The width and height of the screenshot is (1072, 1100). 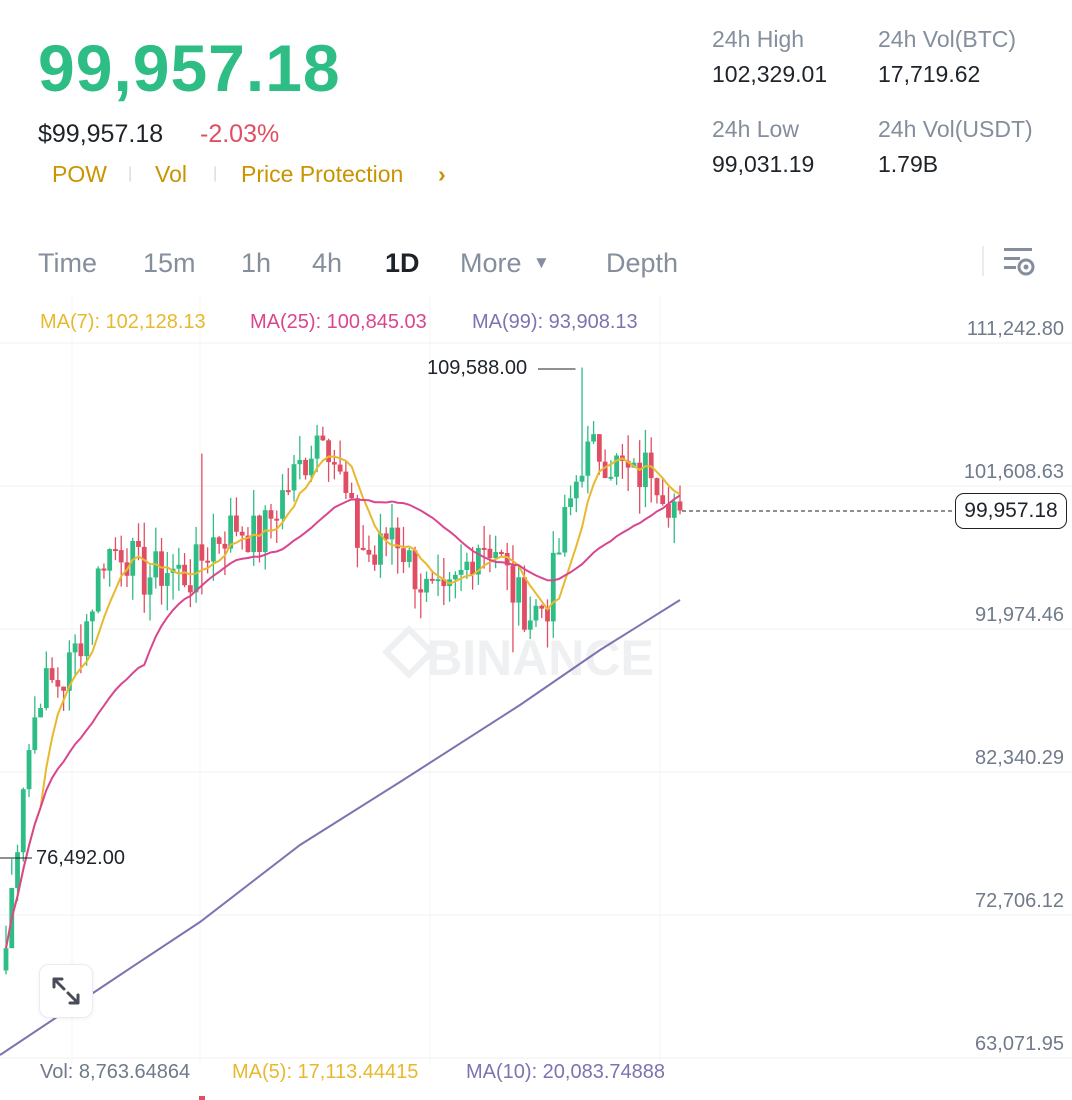 What do you see at coordinates (763, 164) in the screenshot?
I see `stat-24h-low-value: 99,031.19` at bounding box center [763, 164].